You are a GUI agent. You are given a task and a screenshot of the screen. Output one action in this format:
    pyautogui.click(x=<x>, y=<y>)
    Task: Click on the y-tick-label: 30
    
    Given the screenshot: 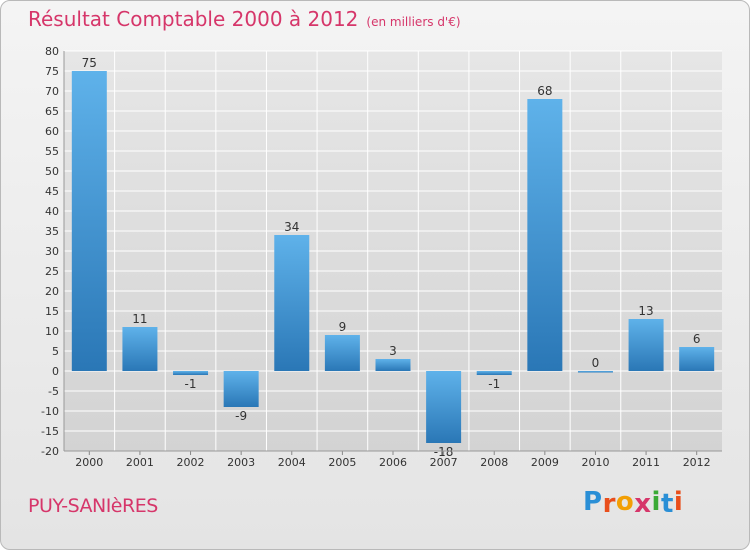 What is the action you would take?
    pyautogui.click(x=52, y=251)
    